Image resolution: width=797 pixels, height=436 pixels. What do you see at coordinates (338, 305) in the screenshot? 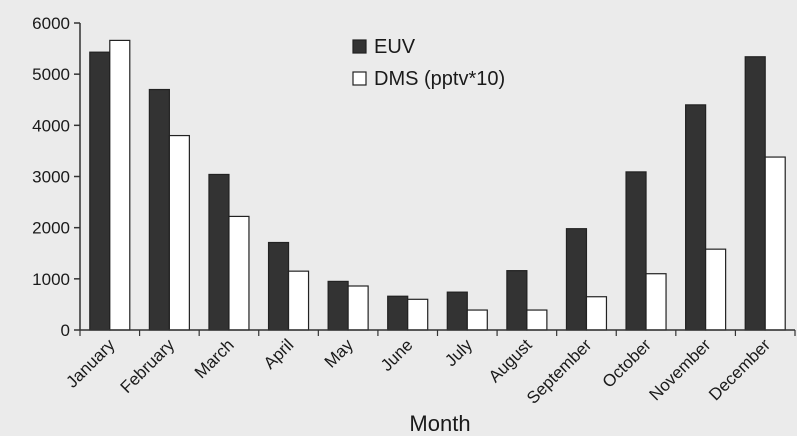
I see `bar-euv-may` at bounding box center [338, 305].